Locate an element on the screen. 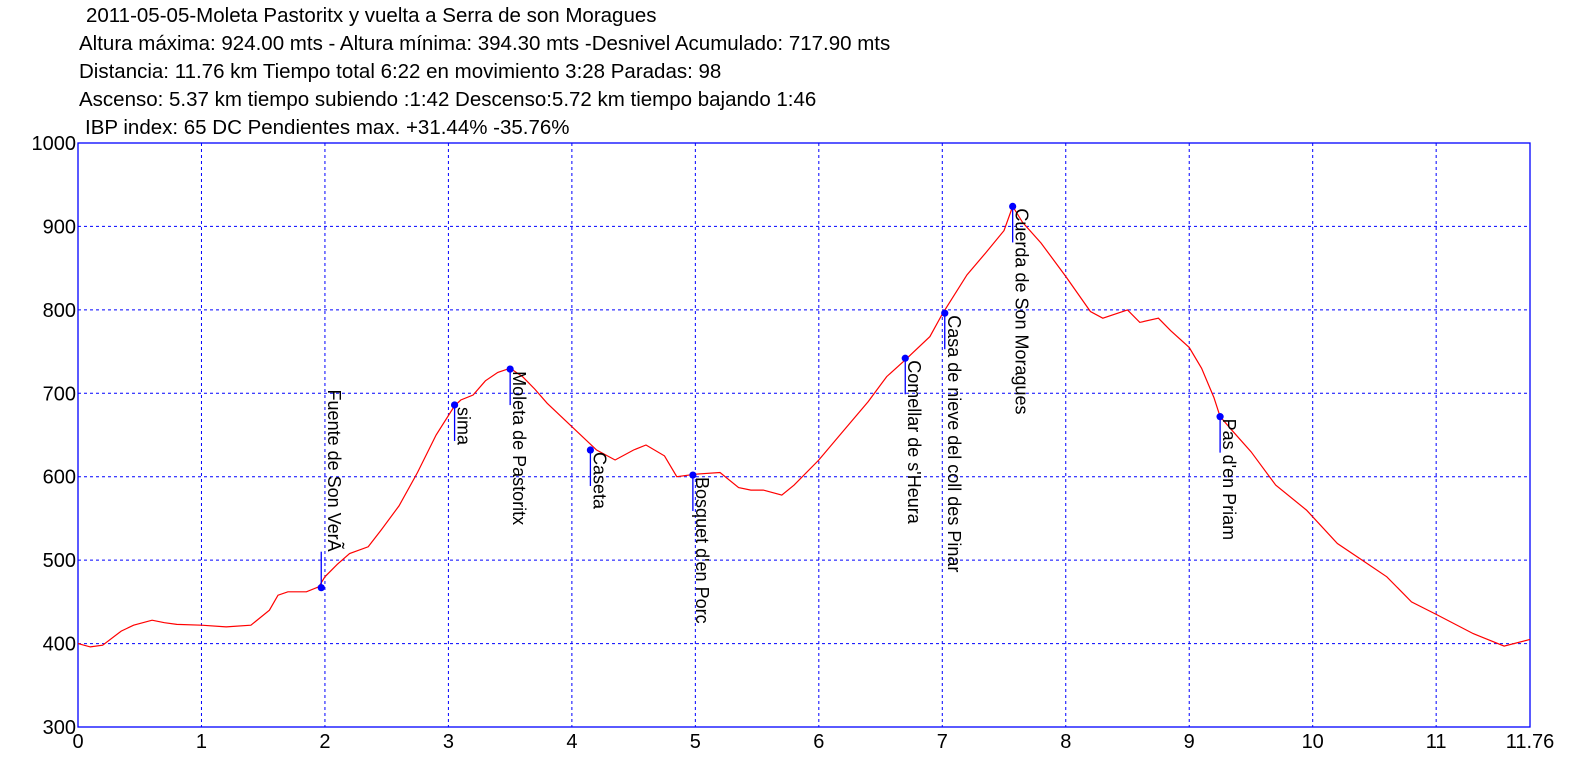 The height and width of the screenshot is (778, 1596). waypoint-label: sima is located at coordinates (464, 426).